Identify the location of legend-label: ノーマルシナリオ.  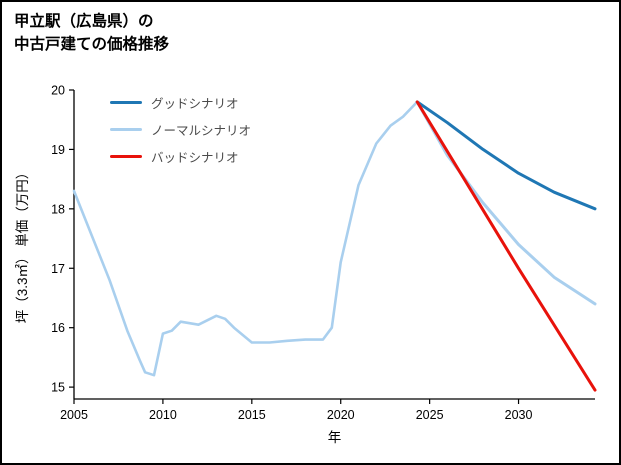
(201, 131).